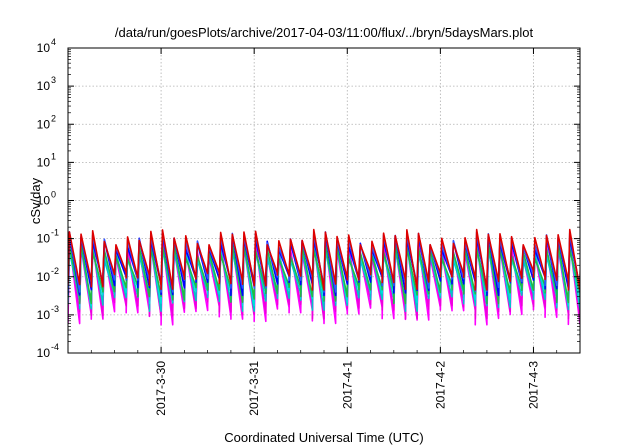  Describe the element at coordinates (53, 195) in the screenshot. I see `y-tick-exponent: 0` at that location.